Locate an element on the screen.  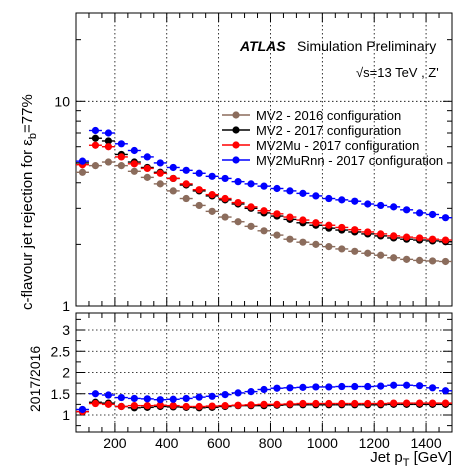
ratio-y-tick-label: 1 is located at coordinates (66, 415).